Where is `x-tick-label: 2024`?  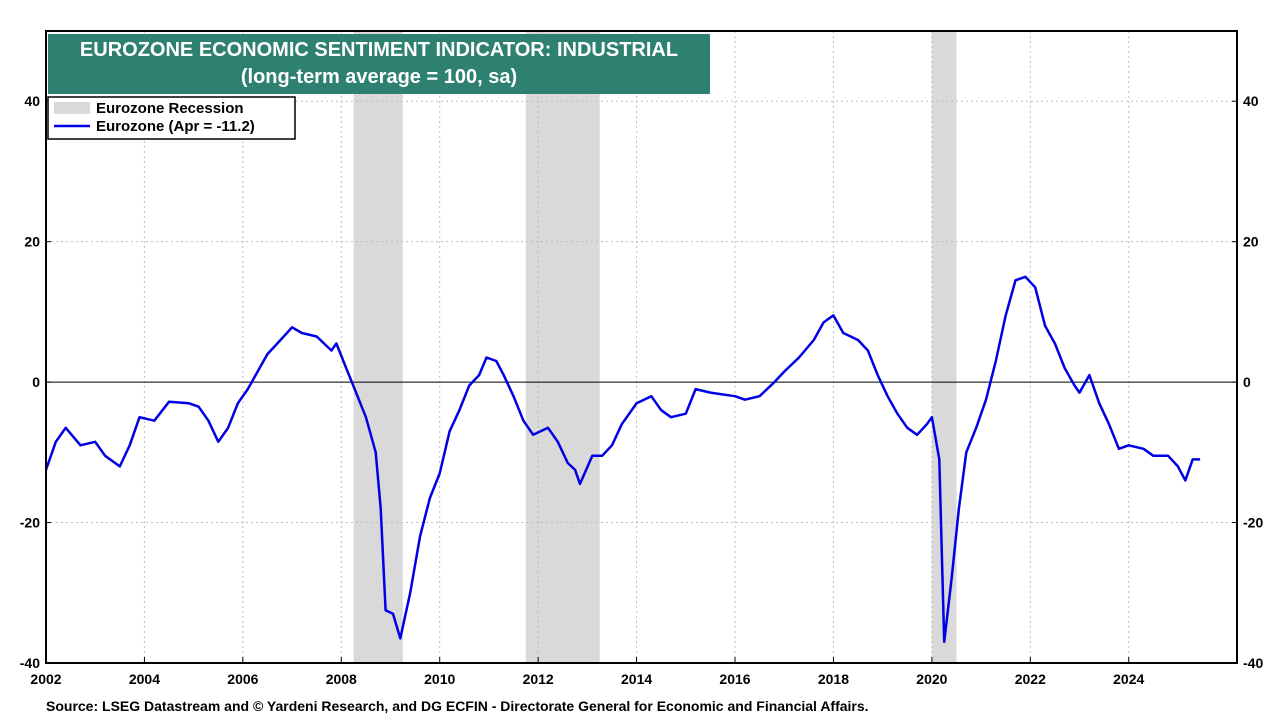 x-tick-label: 2024 is located at coordinates (1128, 679).